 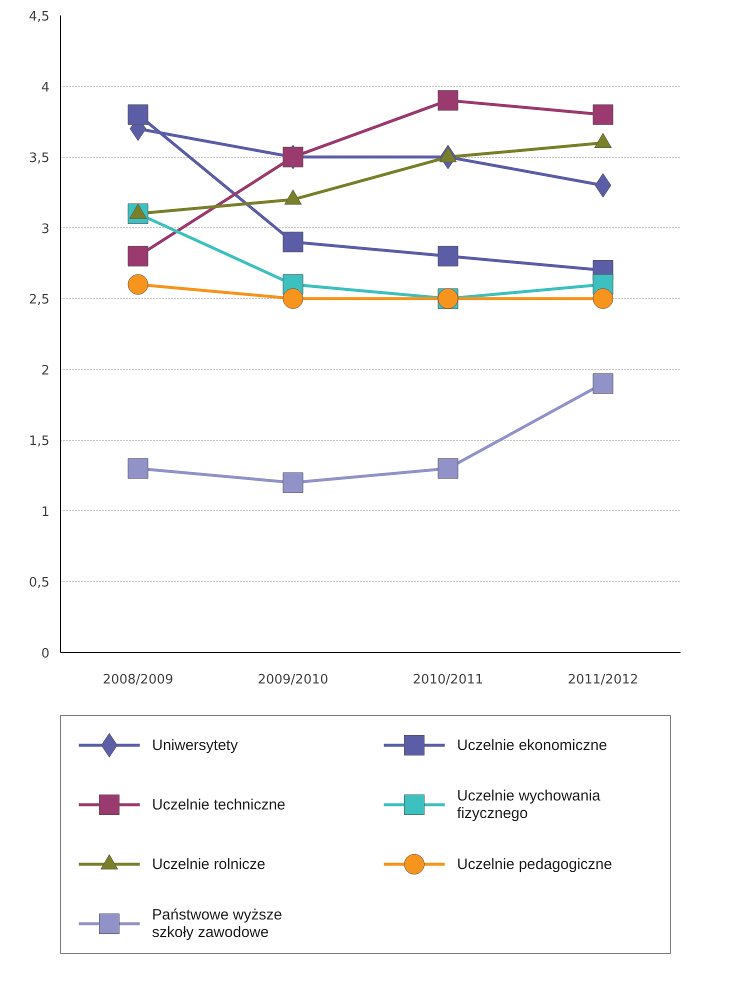 What do you see at coordinates (45, 229) in the screenshot?
I see `y-tick-label: 3` at bounding box center [45, 229].